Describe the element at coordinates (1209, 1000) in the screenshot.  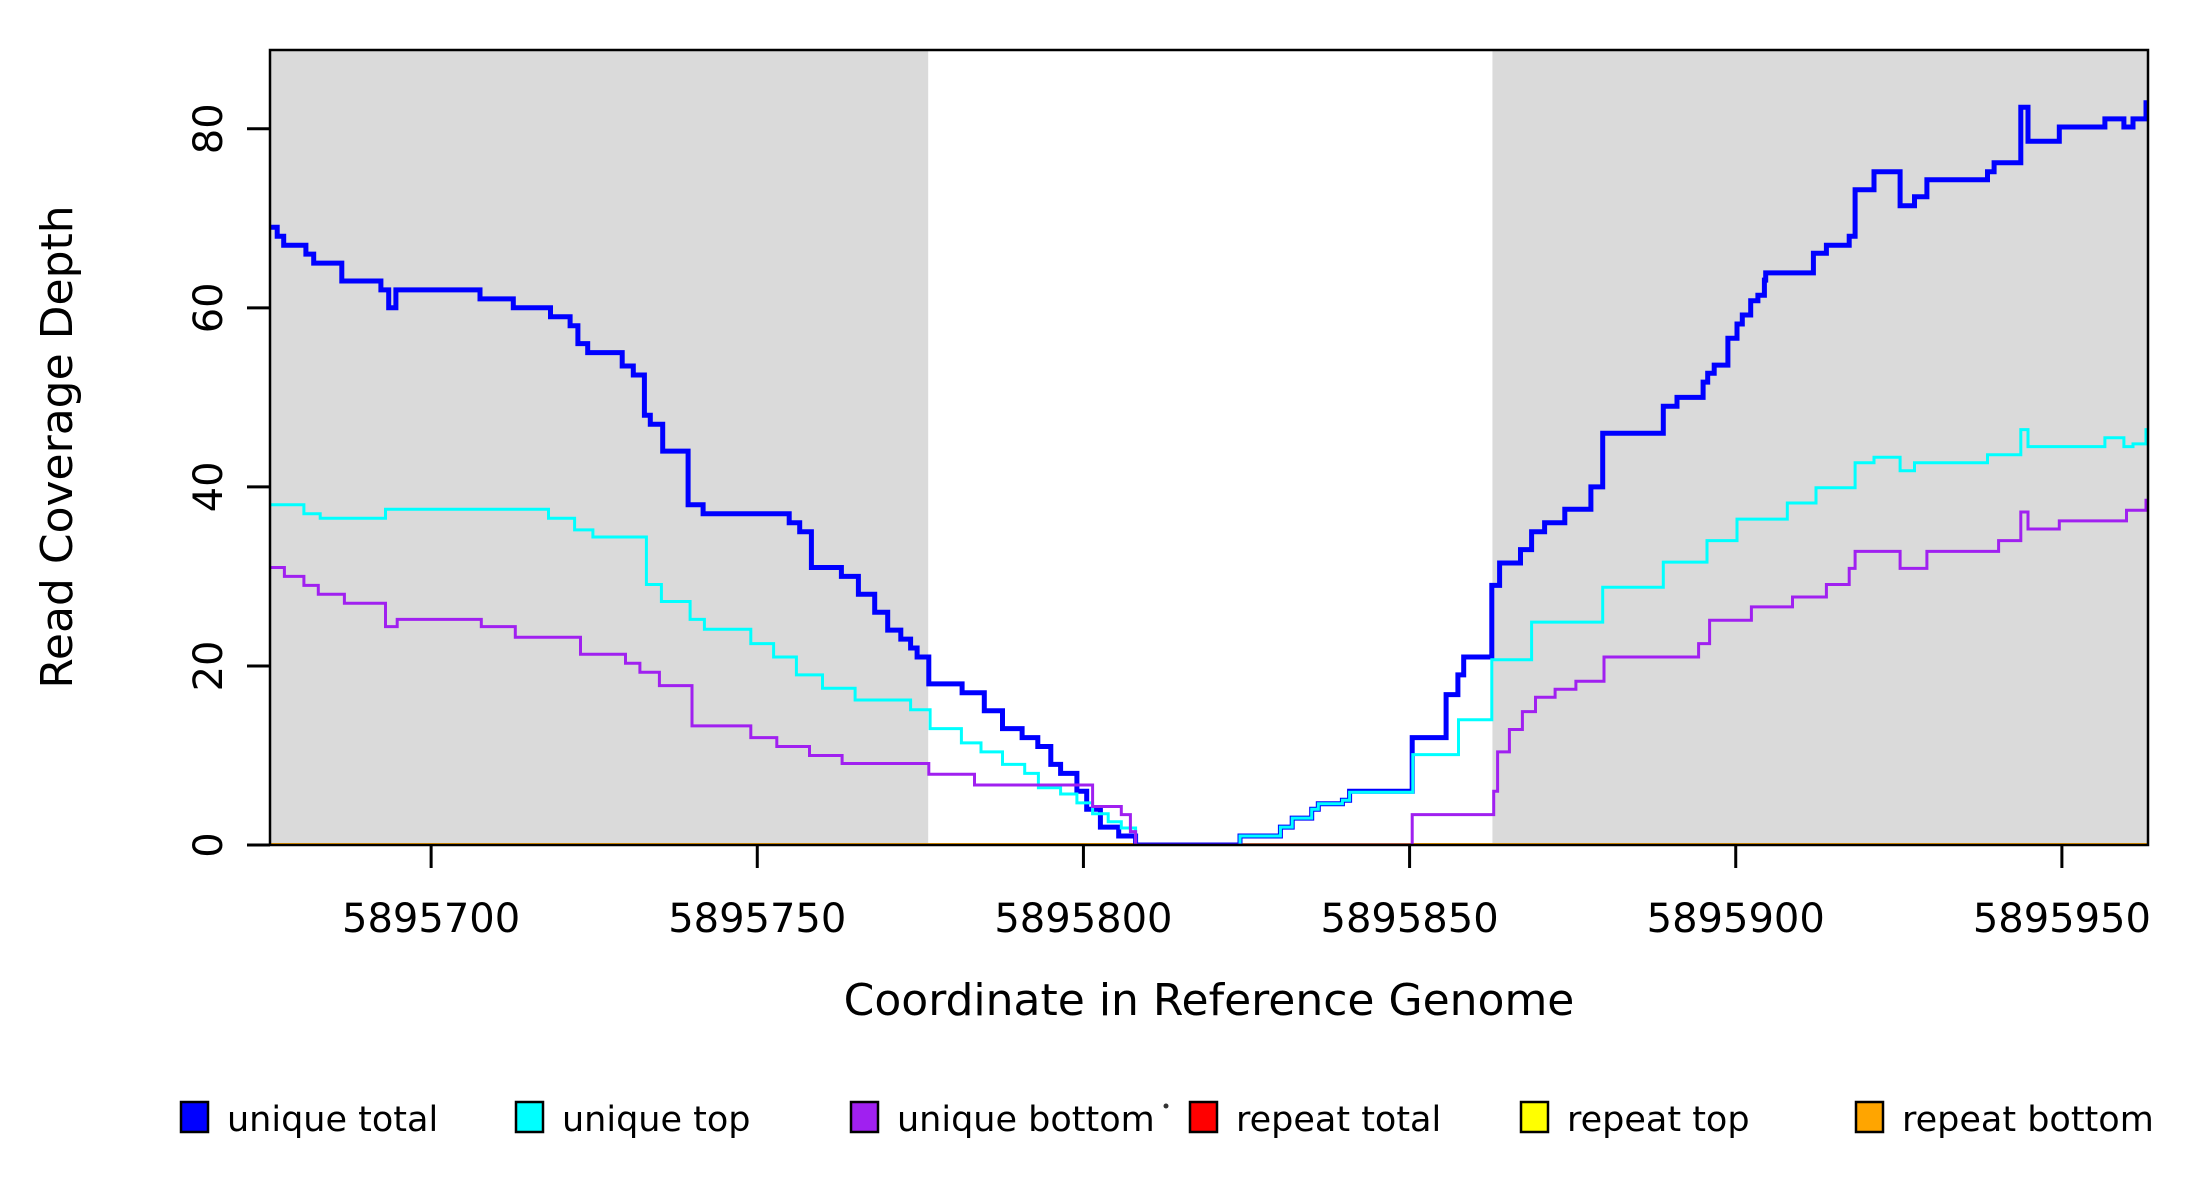
I see `x-axis-title: Coordinate in Reference Genome` at that location.